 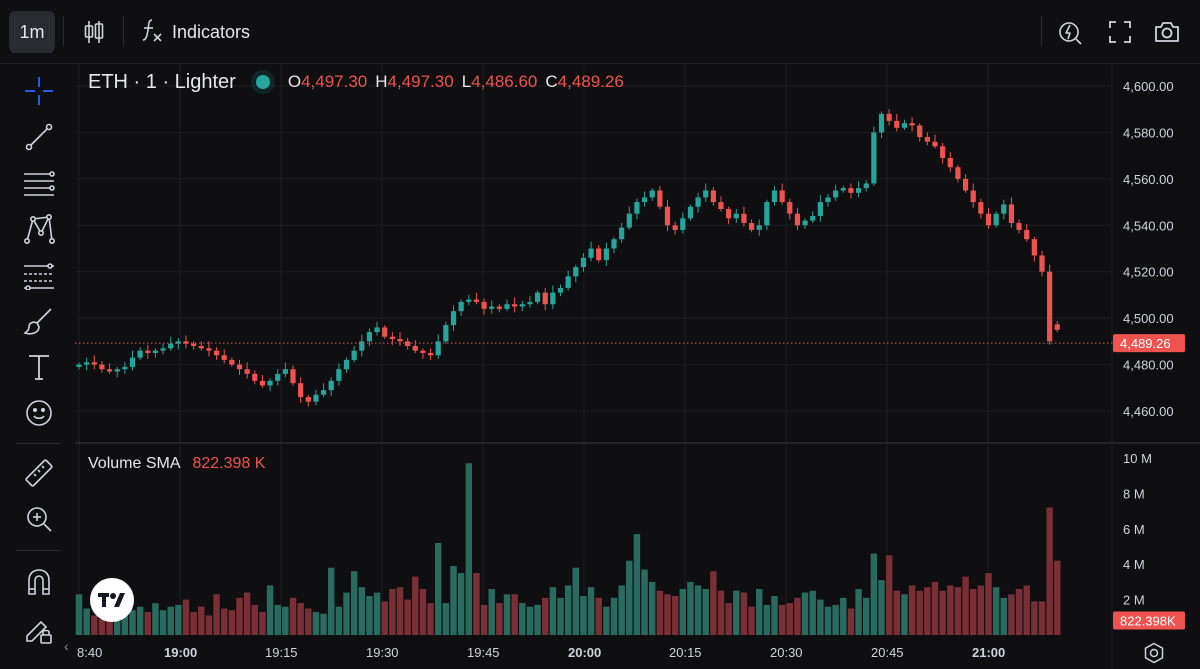 What do you see at coordinates (39, 519) in the screenshot?
I see `zoom-in-icon` at bounding box center [39, 519].